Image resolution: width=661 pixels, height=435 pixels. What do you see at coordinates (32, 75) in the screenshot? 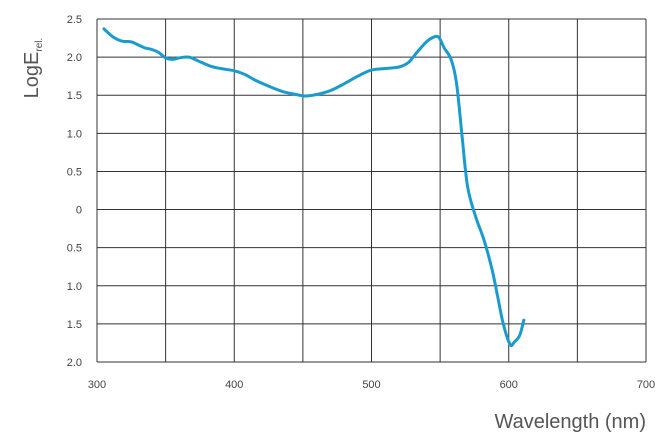
I see `y-axis-title-main: LogE` at bounding box center [32, 75].